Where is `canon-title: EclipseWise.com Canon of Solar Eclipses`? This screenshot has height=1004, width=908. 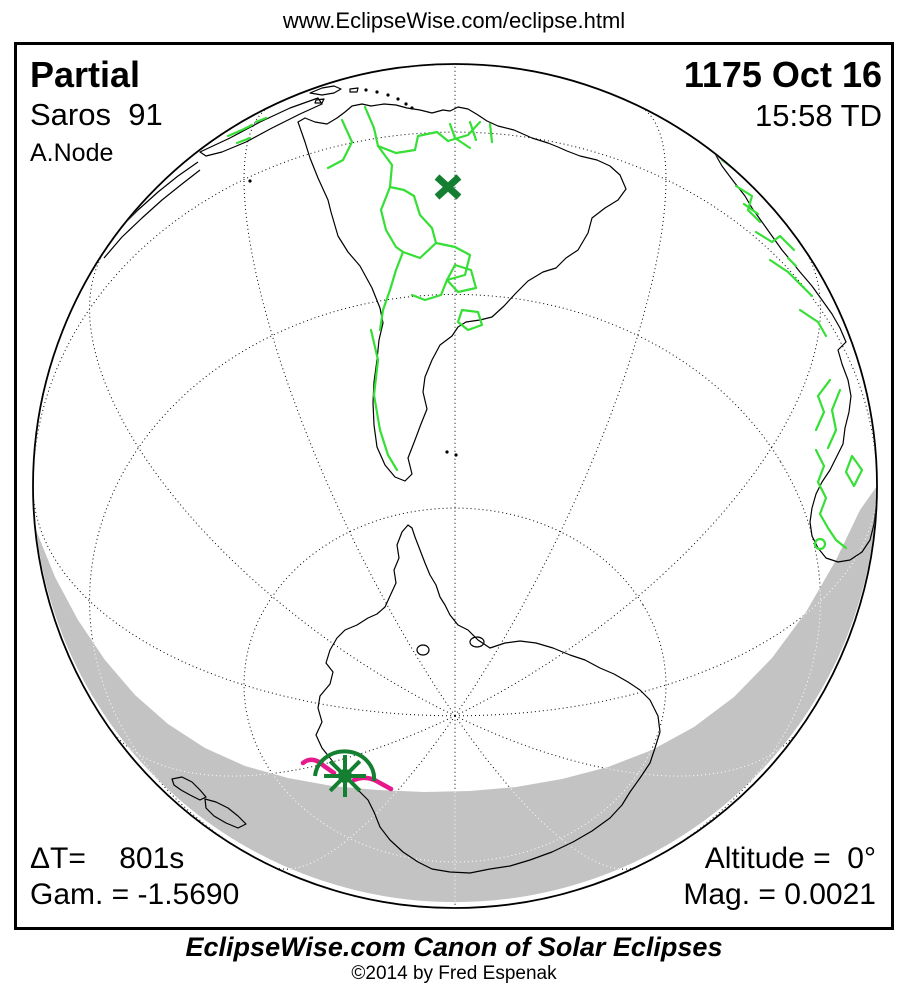 canon-title: EclipseWise.com Canon of Solar Eclipses is located at coordinates (454, 947).